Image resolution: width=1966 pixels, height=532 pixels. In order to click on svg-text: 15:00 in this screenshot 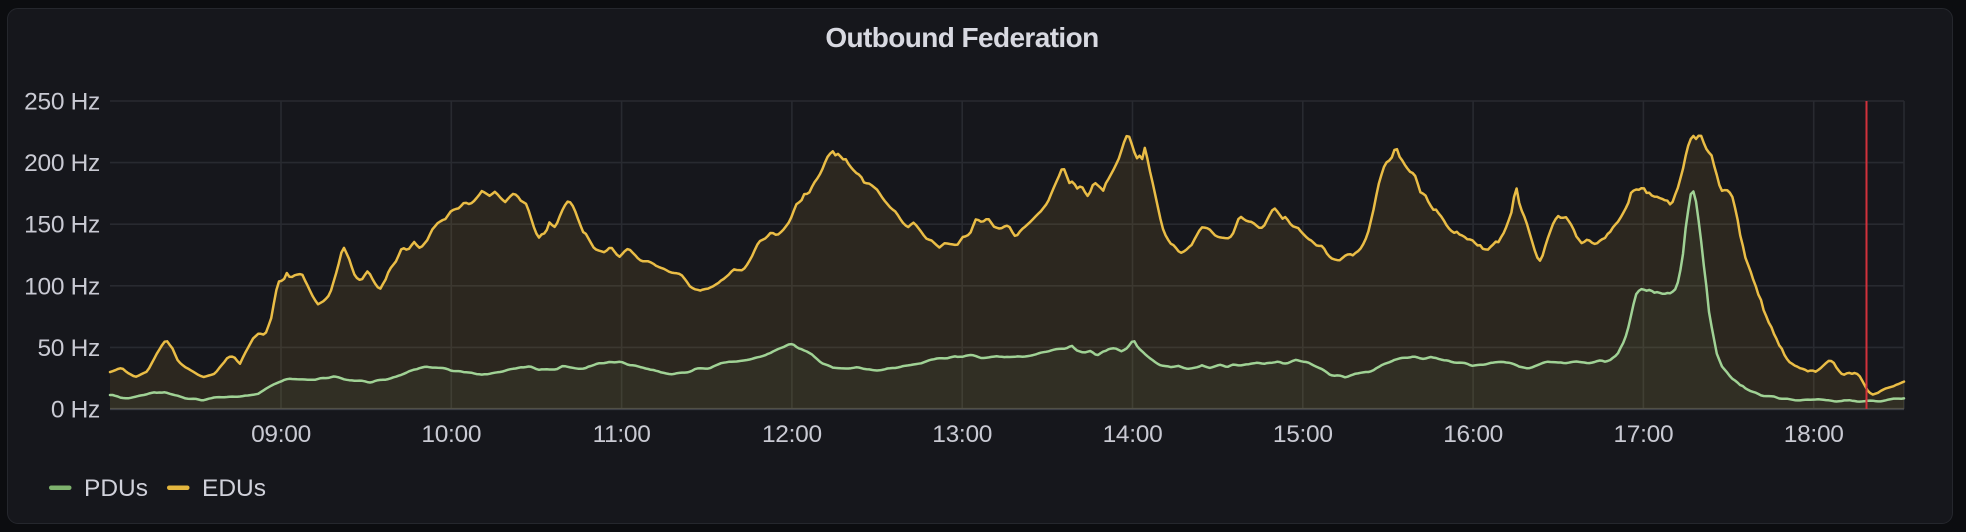, I will do `click(1303, 434)`.